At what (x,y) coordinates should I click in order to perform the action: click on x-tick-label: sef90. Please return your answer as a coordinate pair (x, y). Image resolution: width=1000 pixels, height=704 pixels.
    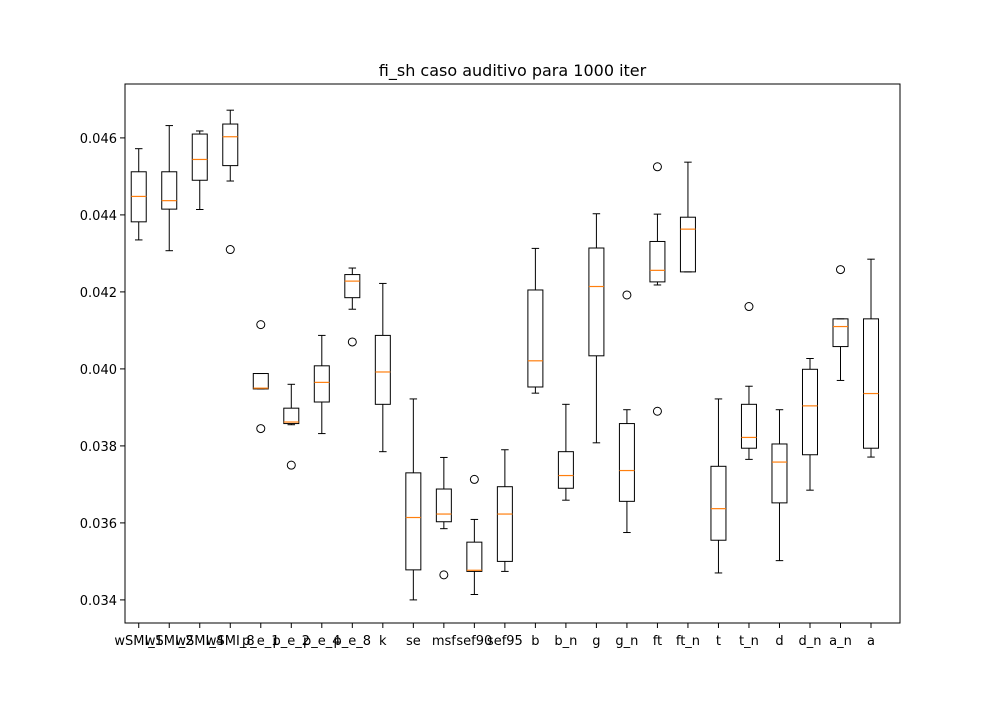
    Looking at the image, I should click on (474, 641).